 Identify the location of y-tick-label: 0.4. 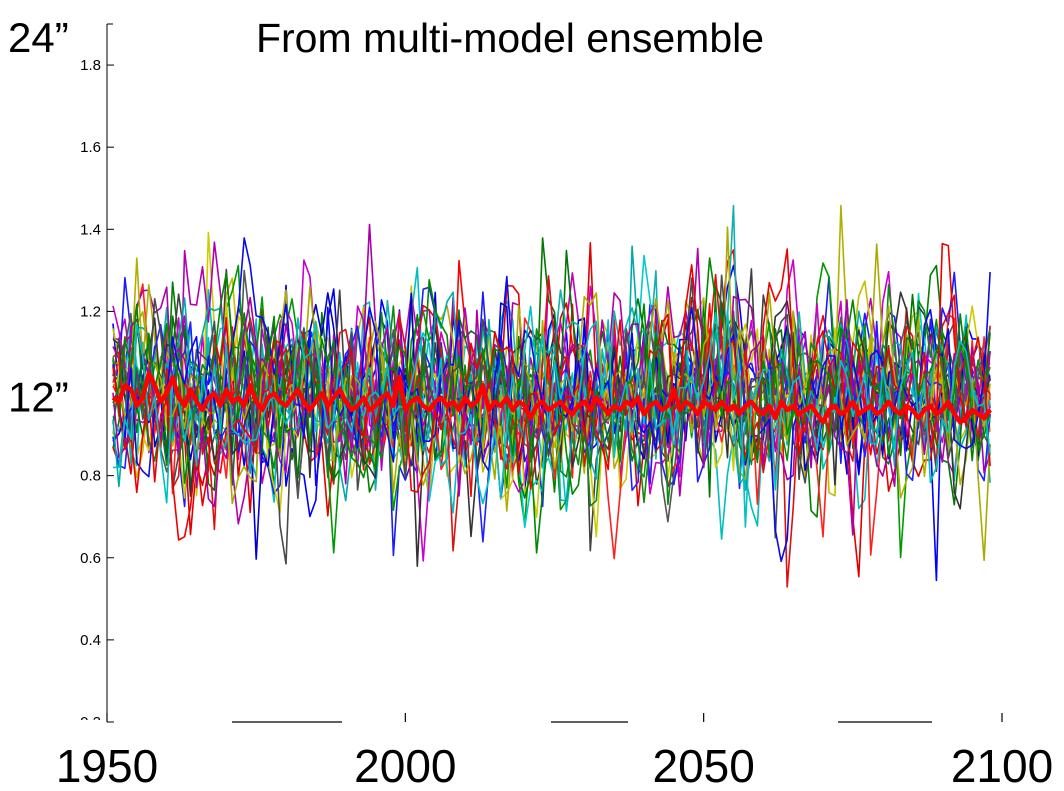
(90, 640).